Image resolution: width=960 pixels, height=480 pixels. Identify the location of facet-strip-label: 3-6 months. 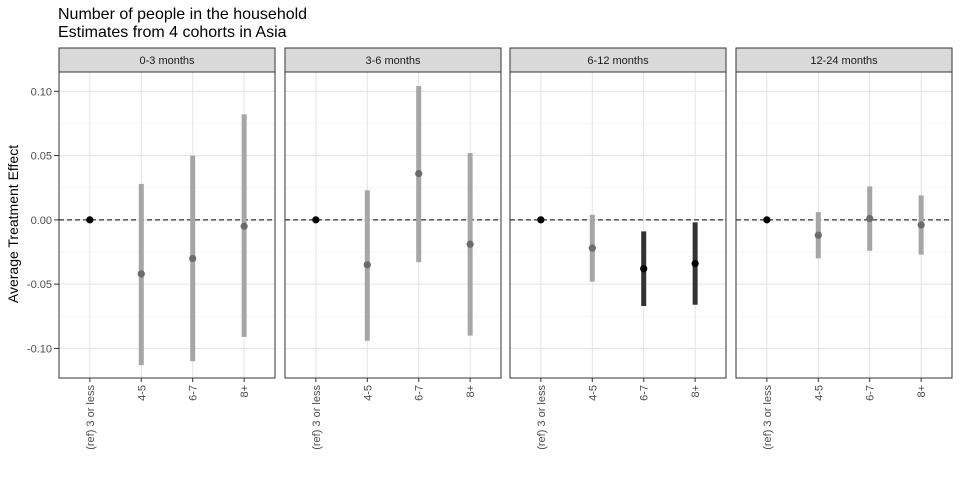
(393, 61).